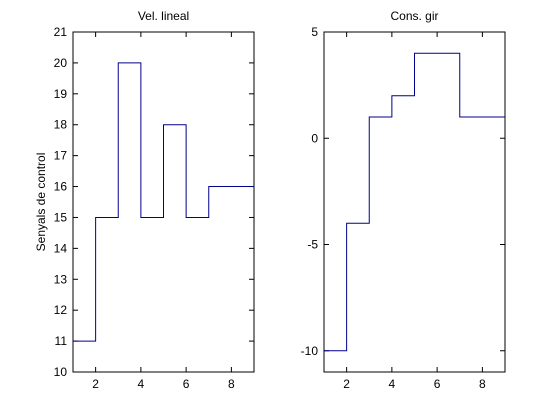 This screenshot has width=560, height=420. What do you see at coordinates (61, 63) in the screenshot?
I see `y-tick-label: 20` at bounding box center [61, 63].